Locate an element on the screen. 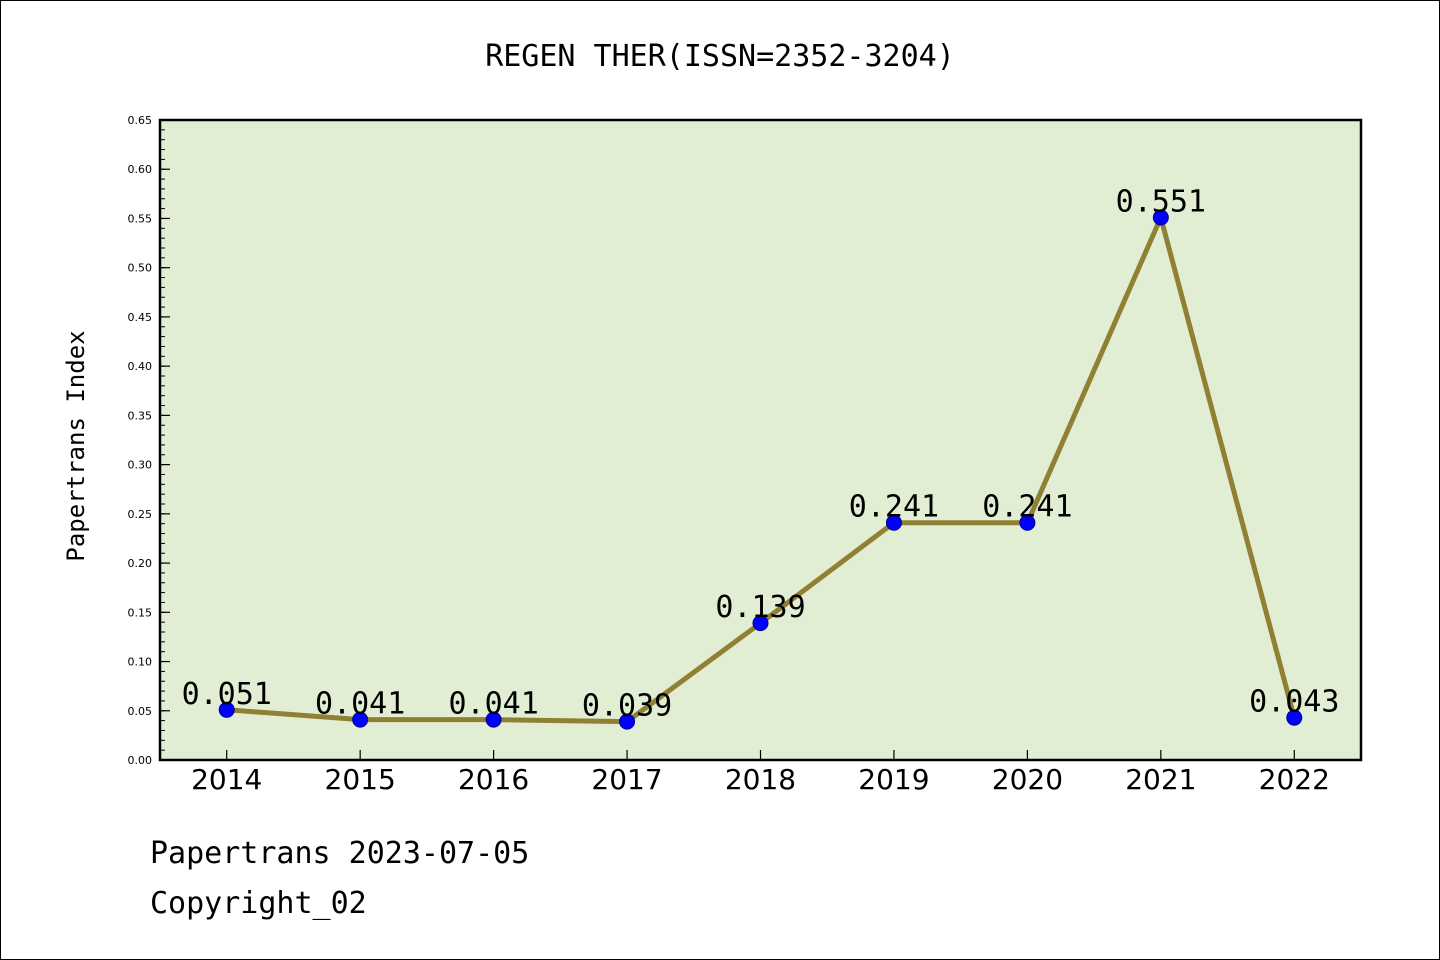 The image size is (1440, 960). footer-date-text: Papertrans 2023-07-05 is located at coordinates (340, 853).